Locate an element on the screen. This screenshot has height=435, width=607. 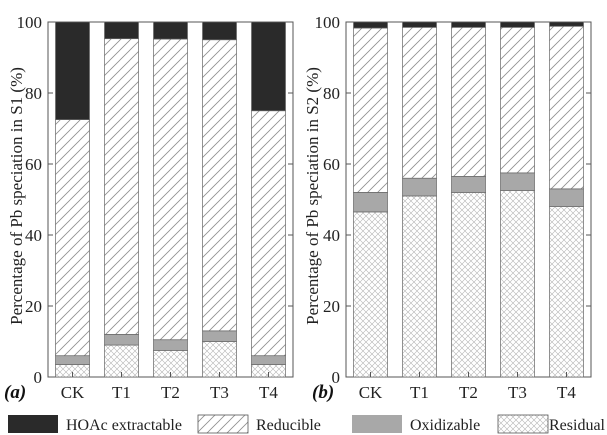
panel-a-tag: (a) is located at coordinates (15, 392).